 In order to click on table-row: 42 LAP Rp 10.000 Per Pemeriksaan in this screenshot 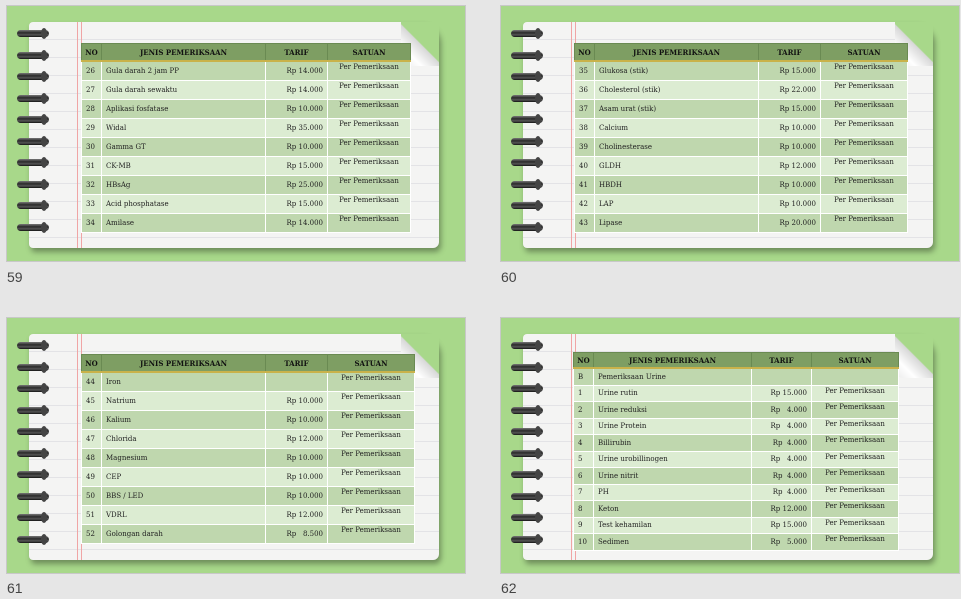, I will do `click(741, 204)`.